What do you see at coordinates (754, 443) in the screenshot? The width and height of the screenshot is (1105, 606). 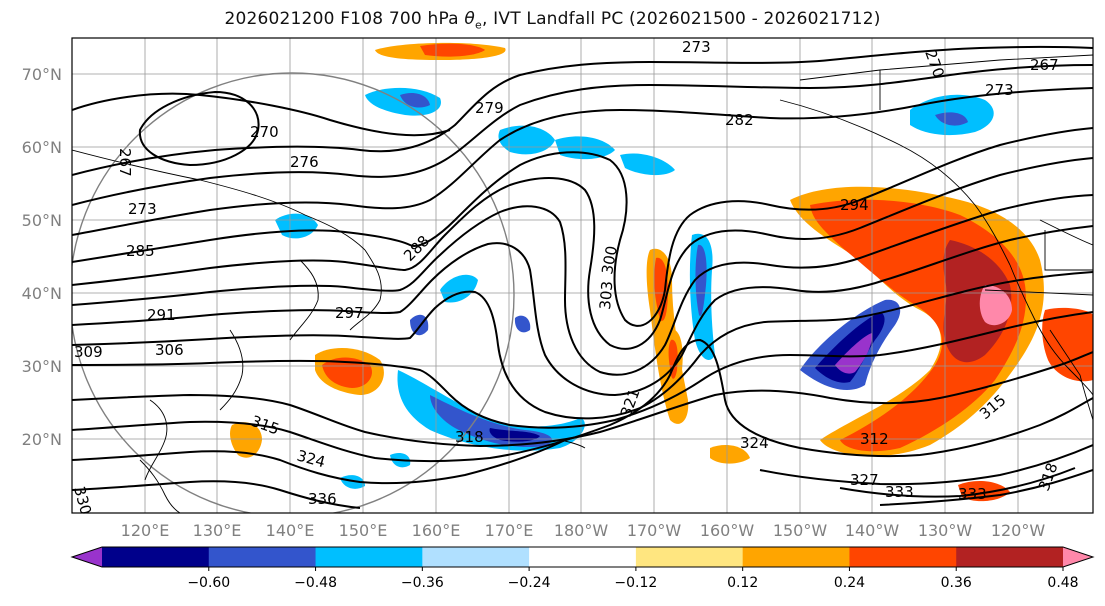 I see `contour-label: 324` at bounding box center [754, 443].